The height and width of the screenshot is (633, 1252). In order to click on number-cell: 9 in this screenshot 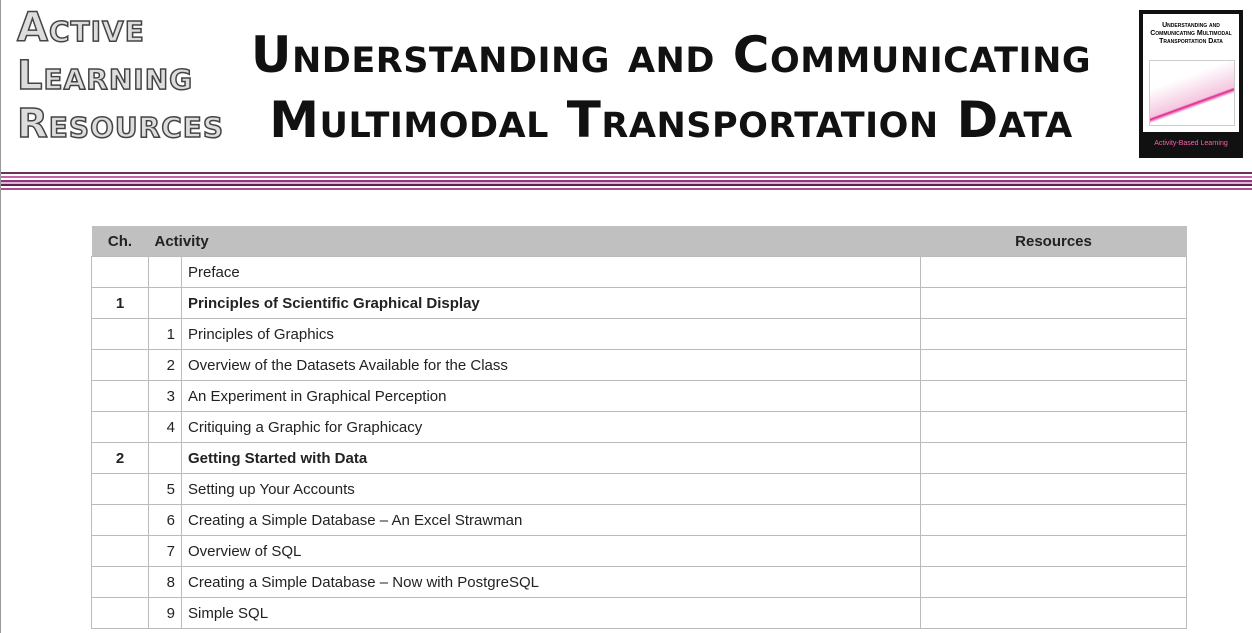, I will do `click(165, 613)`.